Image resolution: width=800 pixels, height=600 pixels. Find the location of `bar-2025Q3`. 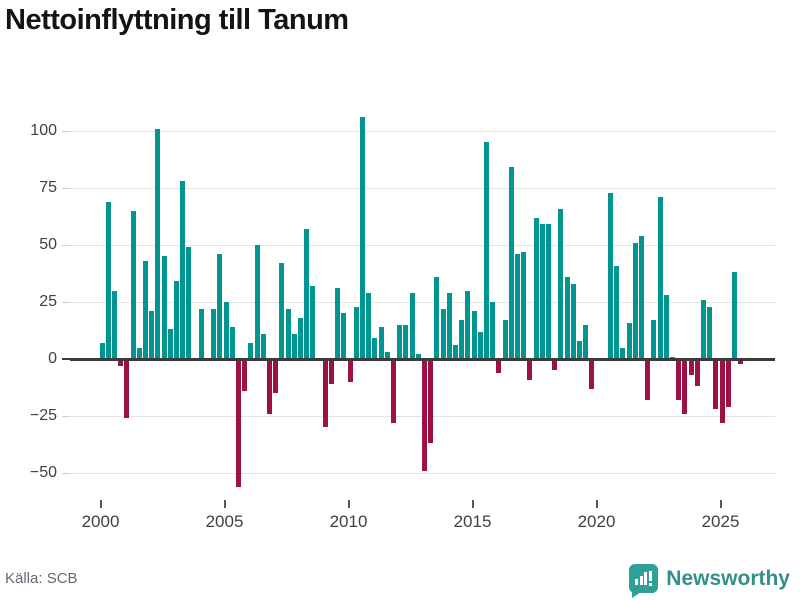

bar-2025Q3 is located at coordinates (734, 315).